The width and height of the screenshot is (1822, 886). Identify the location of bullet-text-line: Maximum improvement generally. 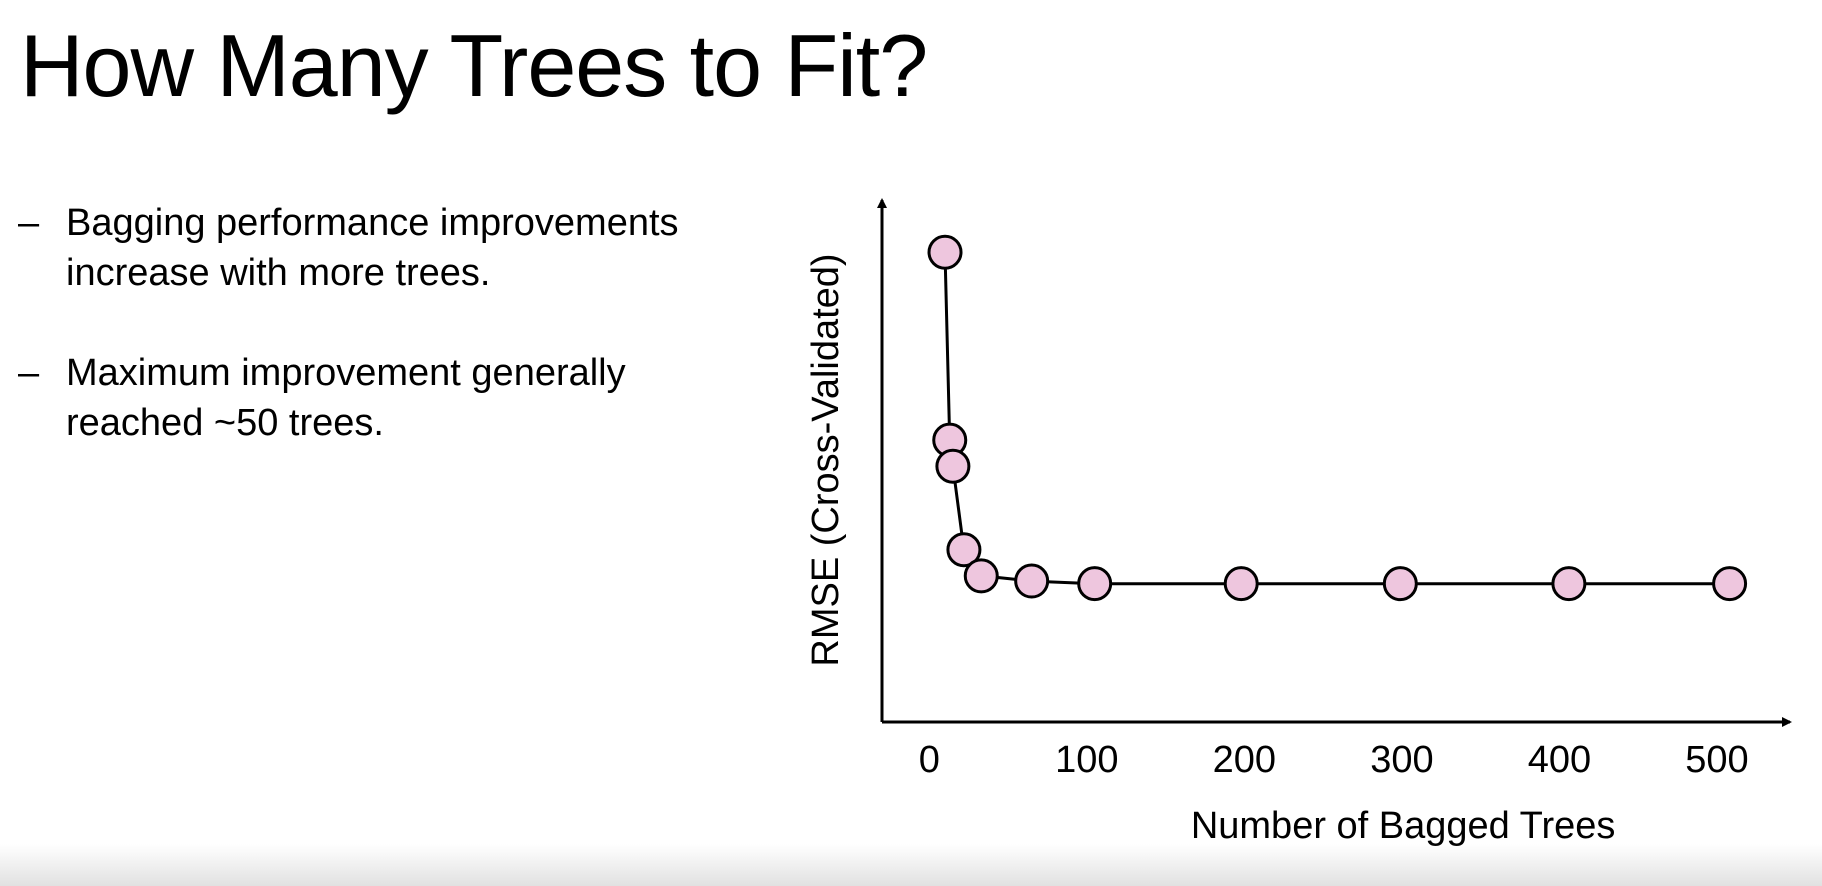
(346, 373).